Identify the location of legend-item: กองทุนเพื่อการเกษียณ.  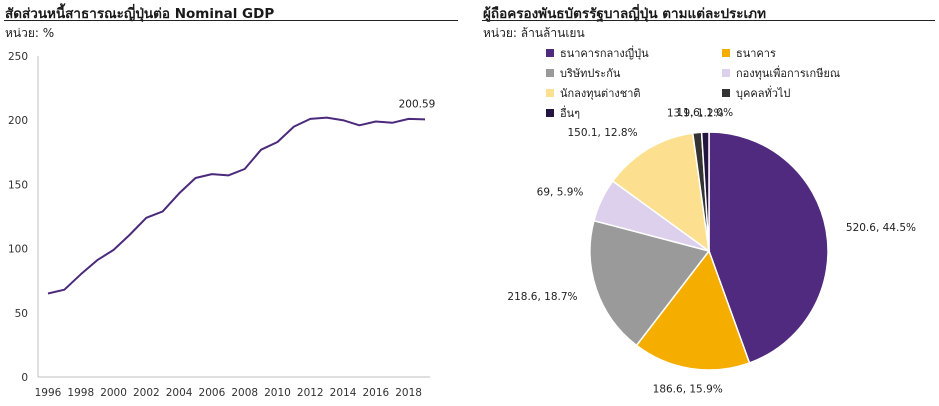
(781, 73).